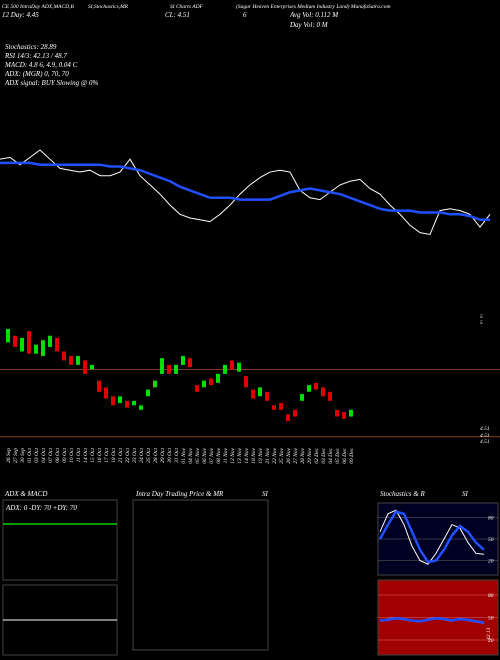 This screenshot has width=500, height=660. What do you see at coordinates (465, 494) in the screenshot?
I see `panel-title: SI` at bounding box center [465, 494].